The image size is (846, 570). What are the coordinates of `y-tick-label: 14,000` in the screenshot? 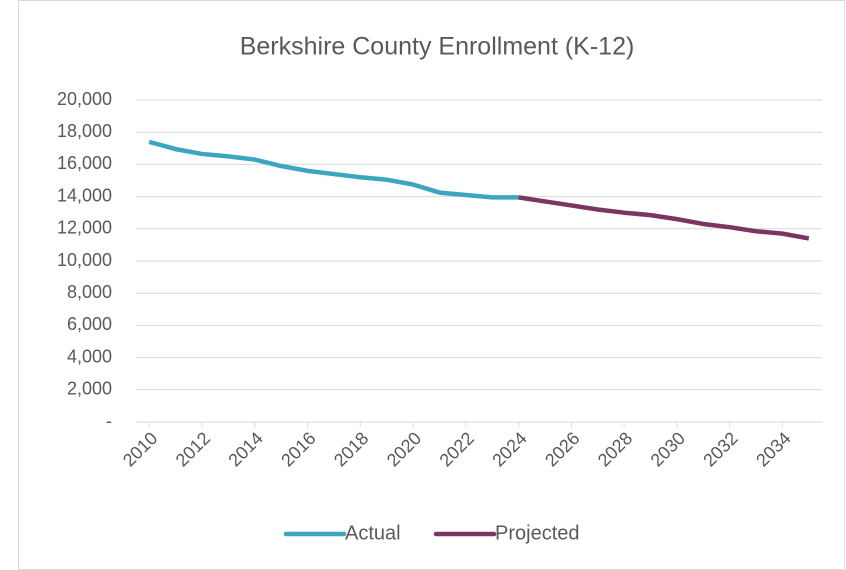 It's located at (84, 195).